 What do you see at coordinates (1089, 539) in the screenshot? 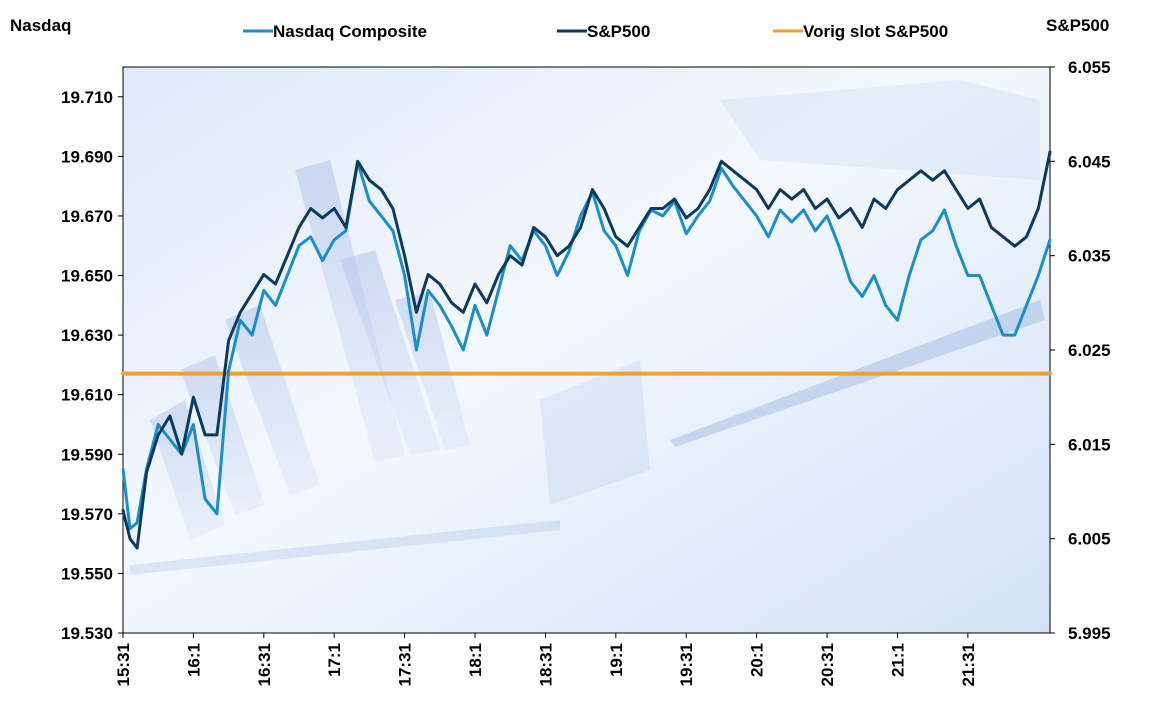
I see `right-tick-label: 6.005` at bounding box center [1089, 539].